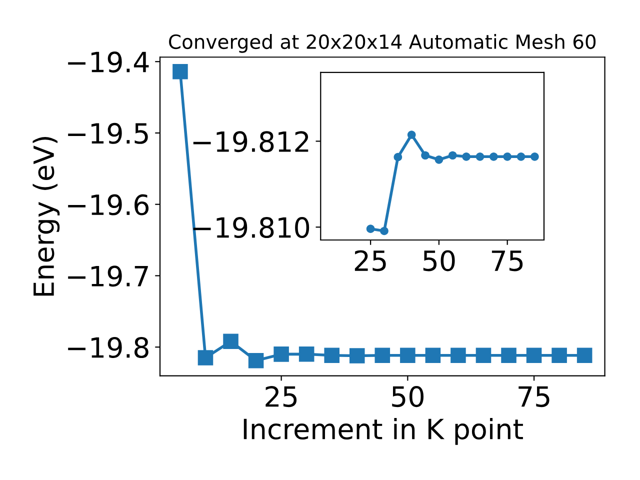 This screenshot has height=480, width=640. Describe the element at coordinates (382, 43) in the screenshot. I see `chart-title: Converged at 20x20x14 Automatic Mesh 60` at that location.